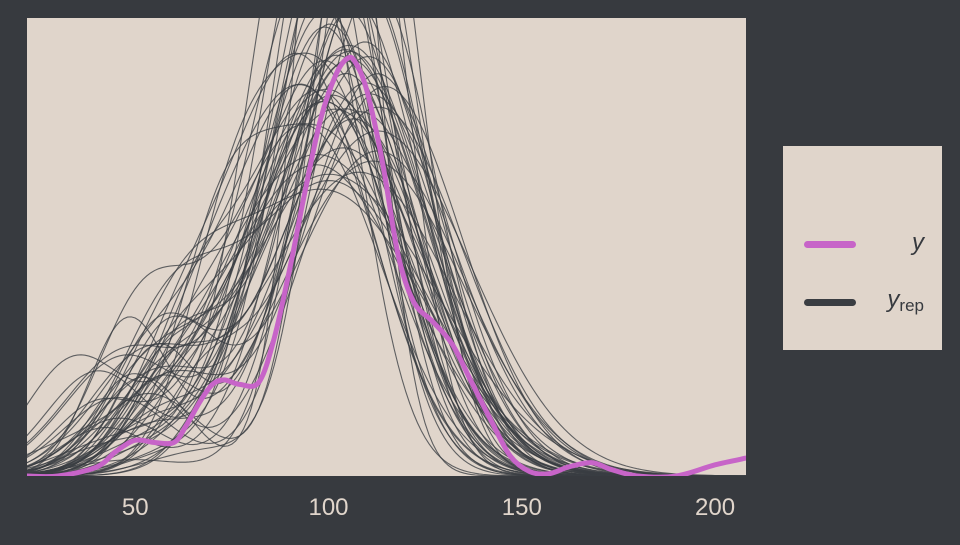 The image size is (960, 545). What do you see at coordinates (830, 302) in the screenshot?
I see `legend-swatch-yrep` at bounding box center [830, 302].